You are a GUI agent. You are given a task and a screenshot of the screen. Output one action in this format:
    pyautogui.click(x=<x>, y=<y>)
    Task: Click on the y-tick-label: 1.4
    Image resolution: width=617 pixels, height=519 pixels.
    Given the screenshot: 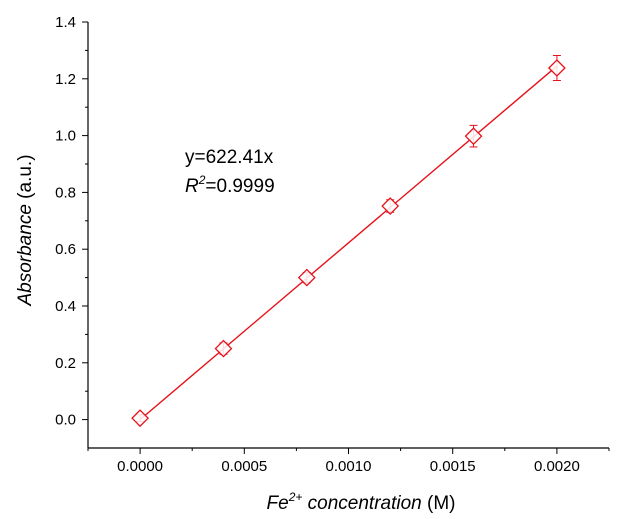 What is the action you would take?
    pyautogui.click(x=65, y=22)
    